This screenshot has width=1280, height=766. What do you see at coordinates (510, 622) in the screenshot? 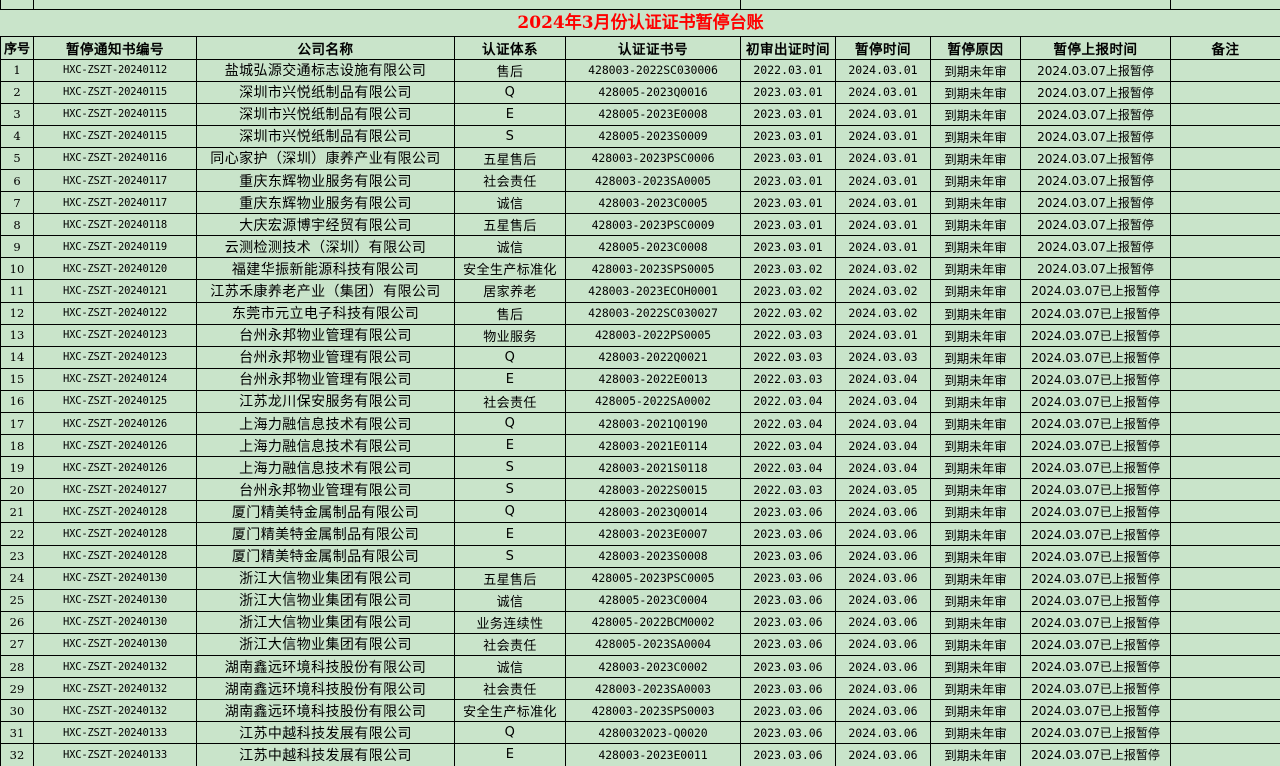
I see `cell-system: 业务连续性` at bounding box center [510, 622].